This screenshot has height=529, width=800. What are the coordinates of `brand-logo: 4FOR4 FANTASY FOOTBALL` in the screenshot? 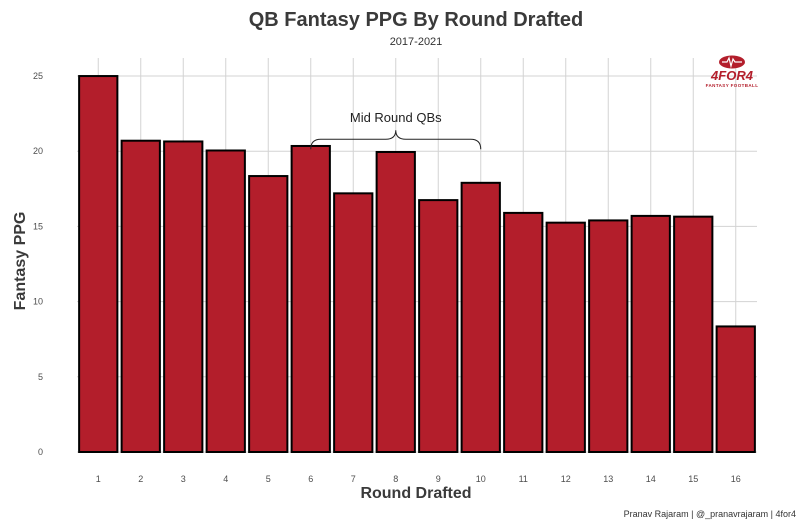 It's located at (732, 71).